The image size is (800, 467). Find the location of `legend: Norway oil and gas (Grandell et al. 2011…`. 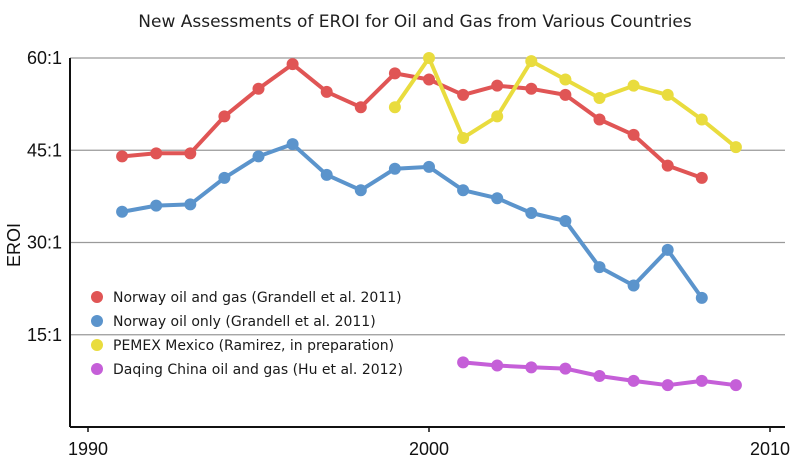

legend: Norway oil and gas (Grandell et al. 2011… is located at coordinates (247, 334).